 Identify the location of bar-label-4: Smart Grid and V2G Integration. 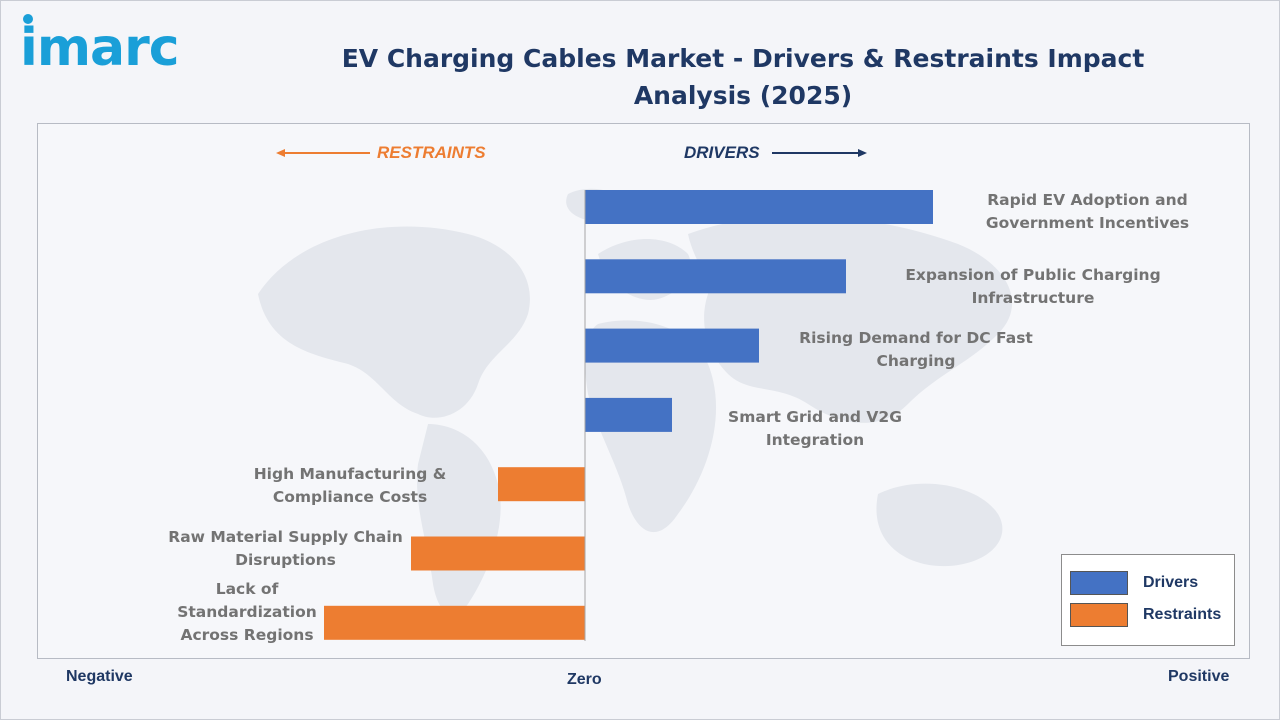
(815, 428).